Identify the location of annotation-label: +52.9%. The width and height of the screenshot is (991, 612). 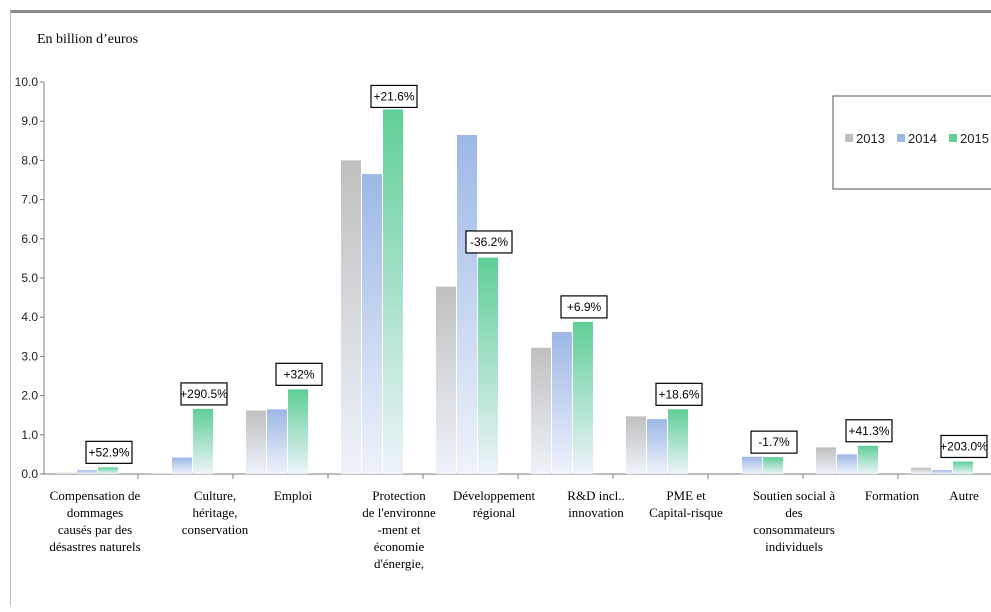
(108, 452).